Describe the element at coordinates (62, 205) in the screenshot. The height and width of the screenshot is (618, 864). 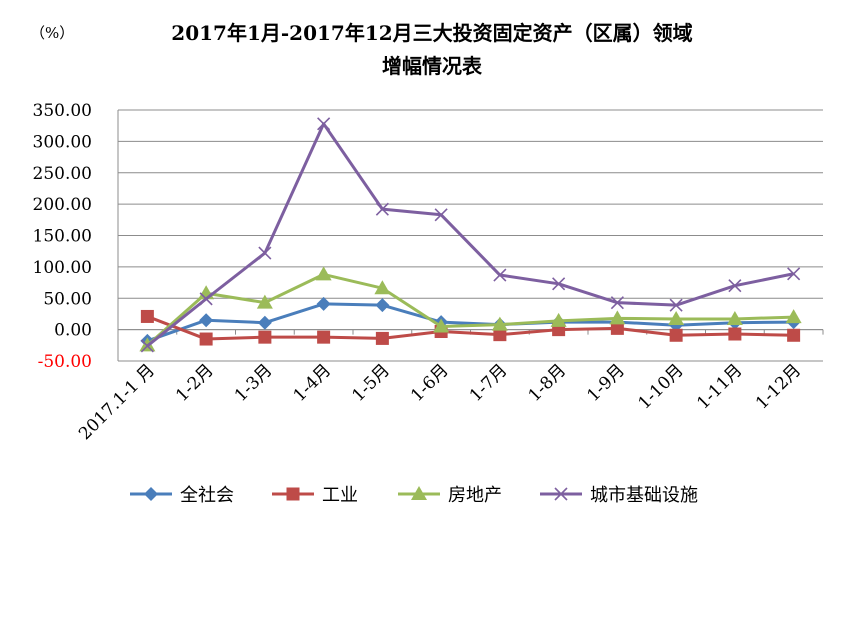
I see `y-tick-label: 200.00` at that location.